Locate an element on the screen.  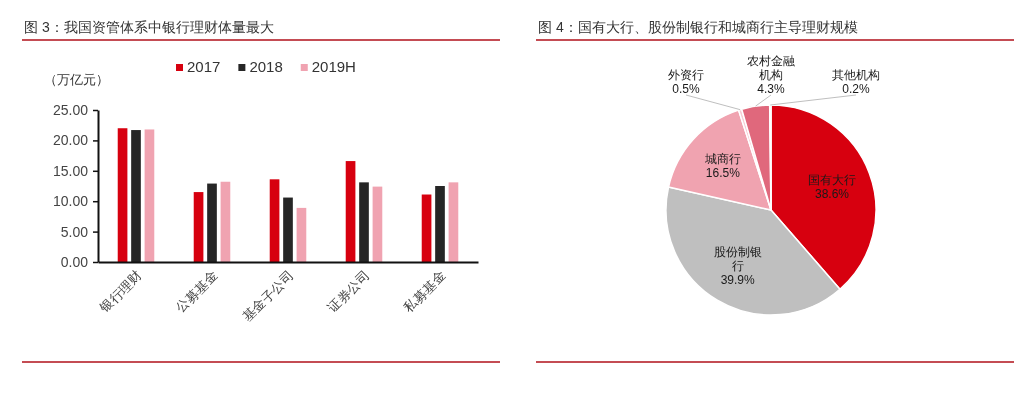
data-label: 0.2% is located at coordinates (856, 89).